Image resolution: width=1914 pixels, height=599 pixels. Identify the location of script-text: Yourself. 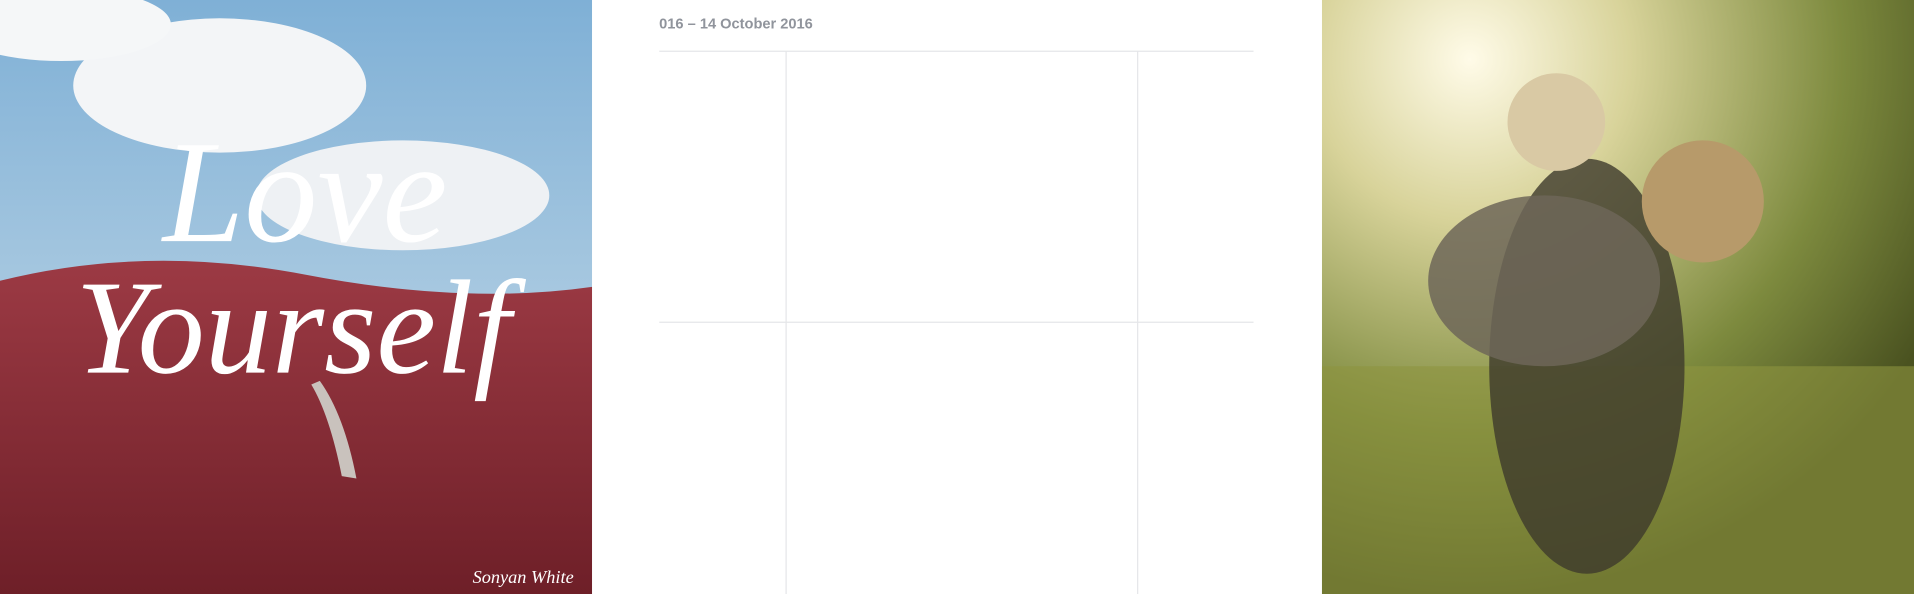
(300, 328).